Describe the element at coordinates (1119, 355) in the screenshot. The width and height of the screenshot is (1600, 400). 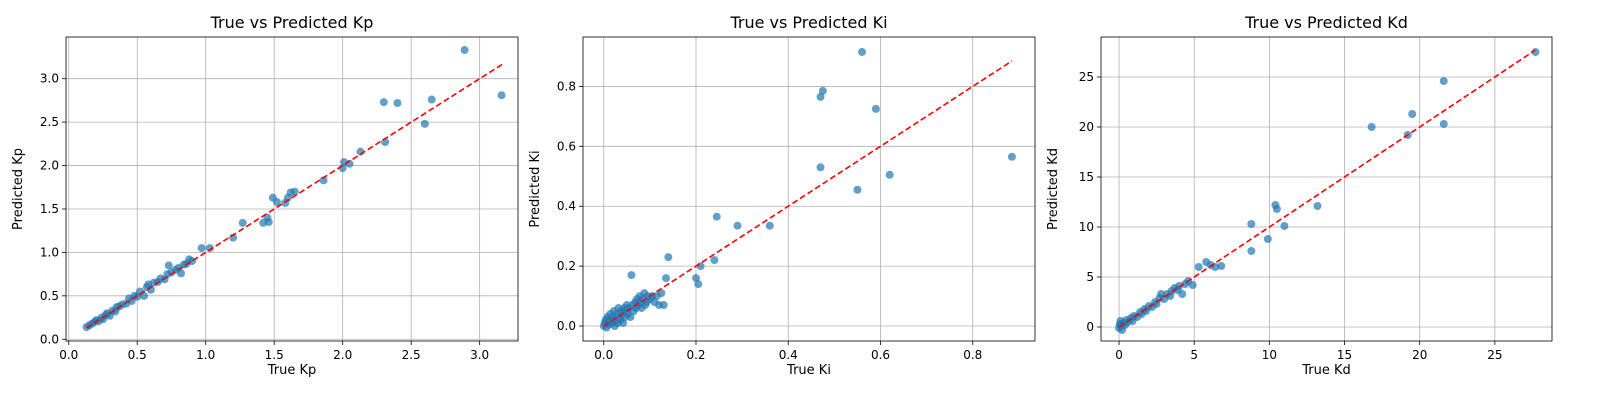
I see `x-tick-label: 0` at that location.